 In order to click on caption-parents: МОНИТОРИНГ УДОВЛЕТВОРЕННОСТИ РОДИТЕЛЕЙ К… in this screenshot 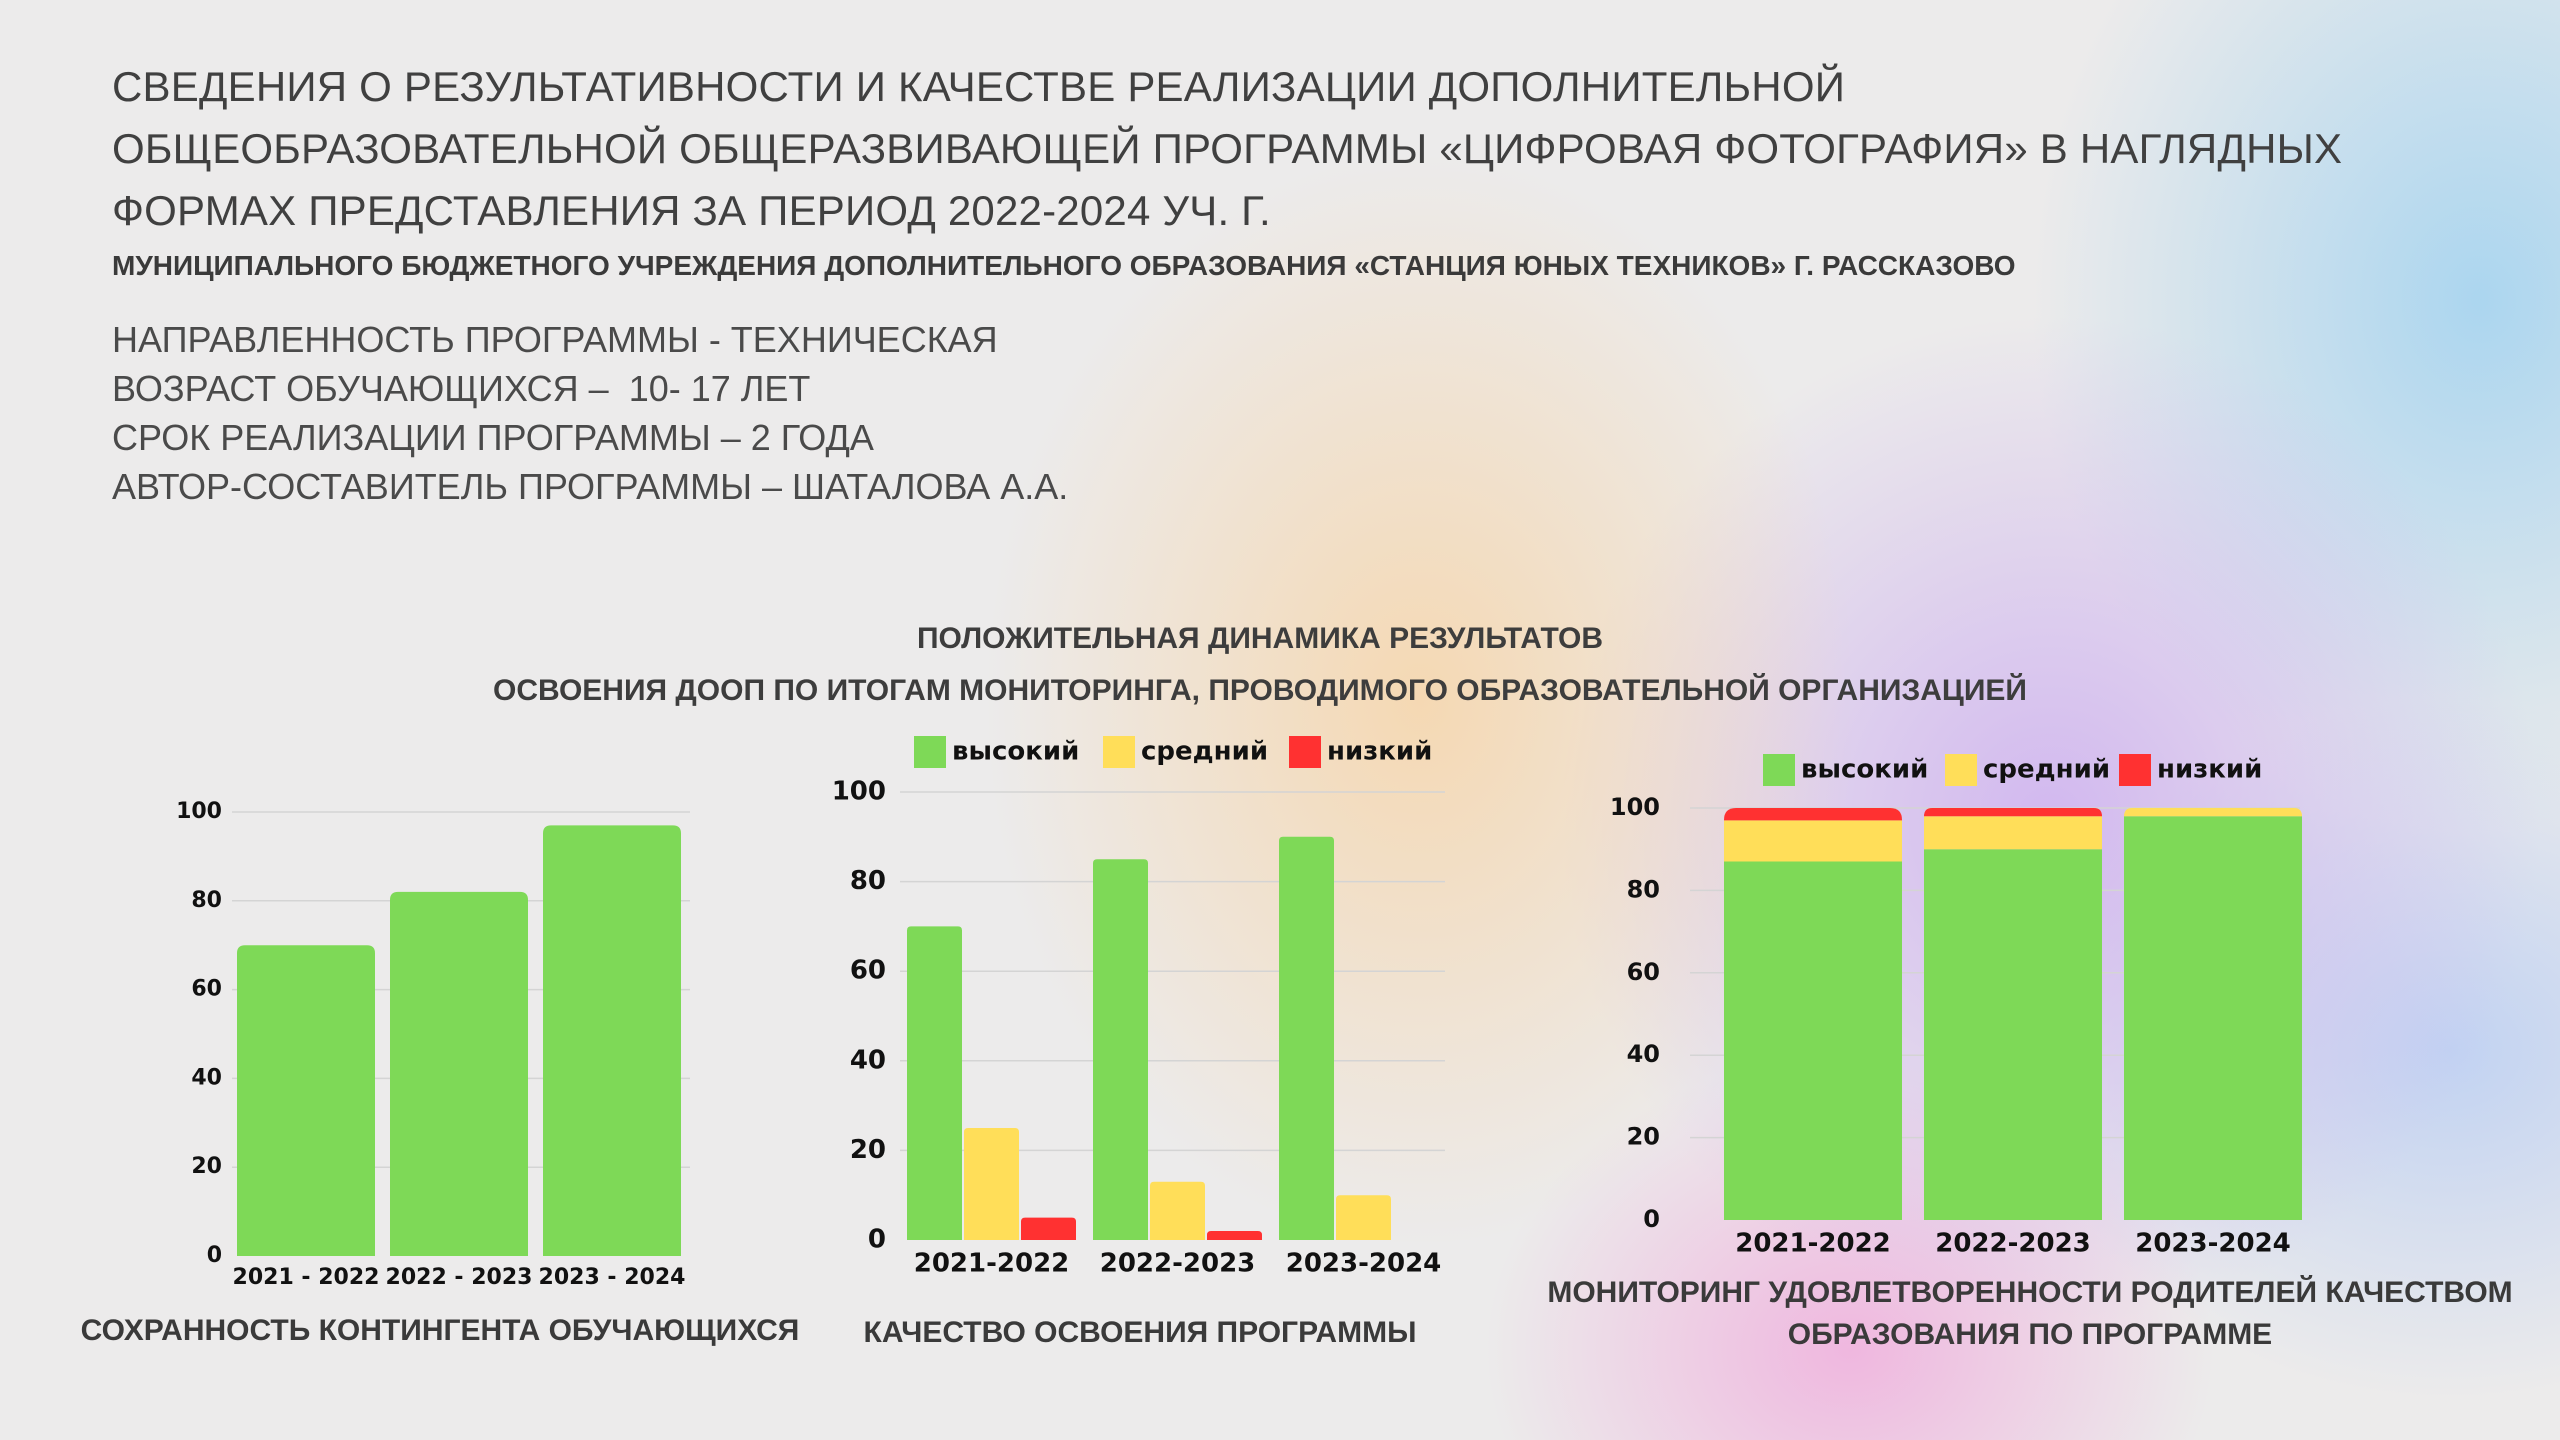, I will do `click(2030, 1313)`.